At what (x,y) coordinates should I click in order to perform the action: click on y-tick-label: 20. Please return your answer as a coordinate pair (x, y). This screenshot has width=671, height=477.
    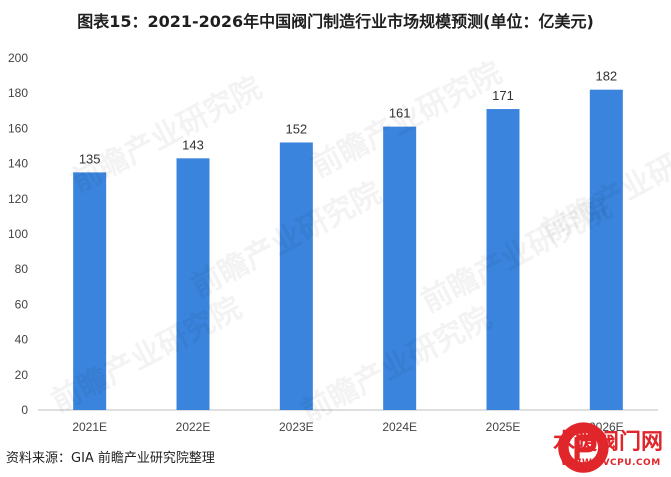
    Looking at the image, I should click on (22, 375).